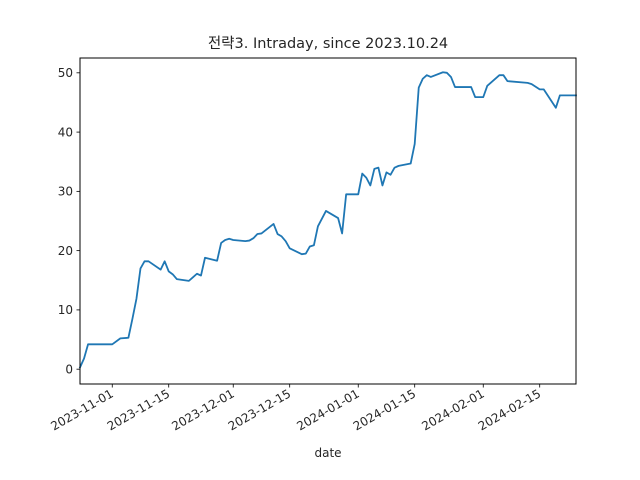 The image size is (640, 480). What do you see at coordinates (65, 251) in the screenshot?
I see `y-tick-label: 20` at bounding box center [65, 251].